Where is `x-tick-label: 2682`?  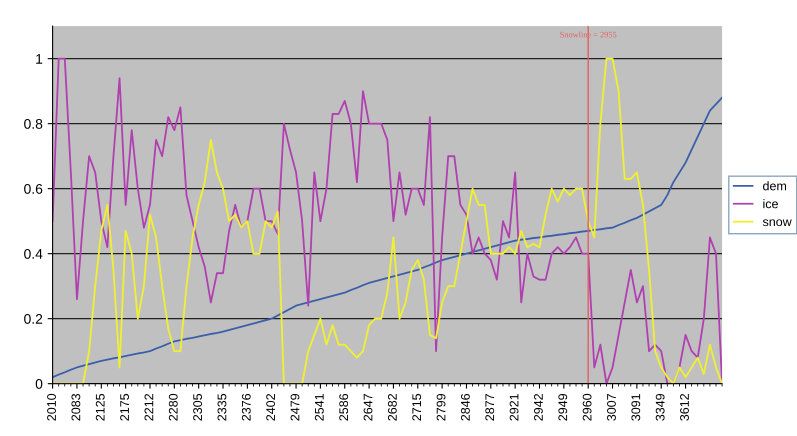
x-tick-label: 2682 is located at coordinates (392, 407).